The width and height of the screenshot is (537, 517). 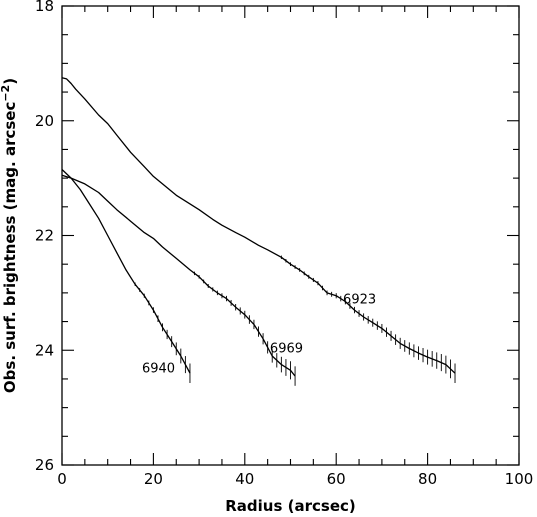 What do you see at coordinates (44, 121) in the screenshot?
I see `y-tick-label: 20` at bounding box center [44, 121].